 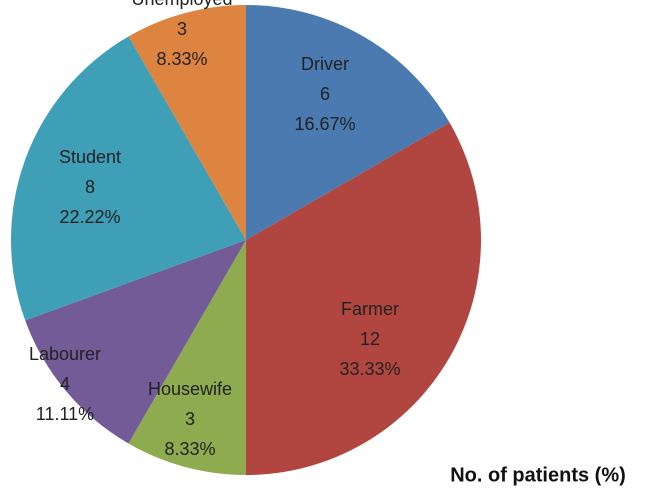 I want to click on slice-value-label: 8, so click(x=90, y=187).